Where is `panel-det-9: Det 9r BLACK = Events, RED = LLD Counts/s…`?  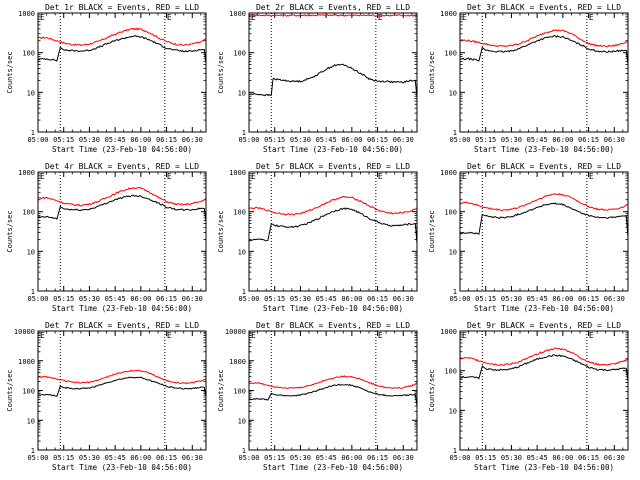
panel-det-9: Det 9r BLACK = Events, RED = LLD Counts/s… is located at coordinates (528, 396).